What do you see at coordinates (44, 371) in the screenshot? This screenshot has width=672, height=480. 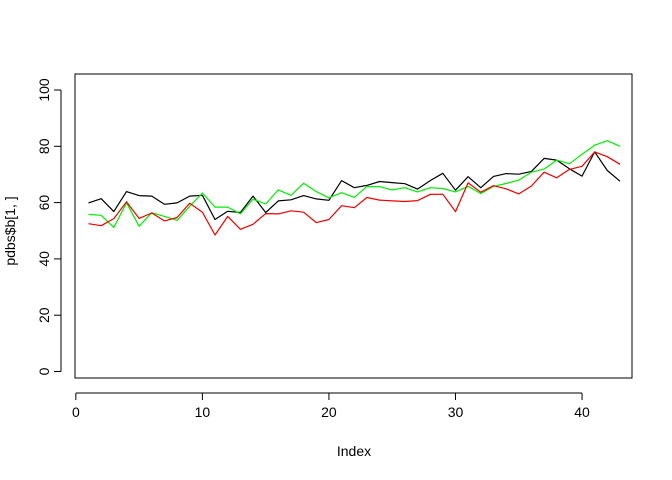 I see `y-tick-label: 0` at bounding box center [44, 371].